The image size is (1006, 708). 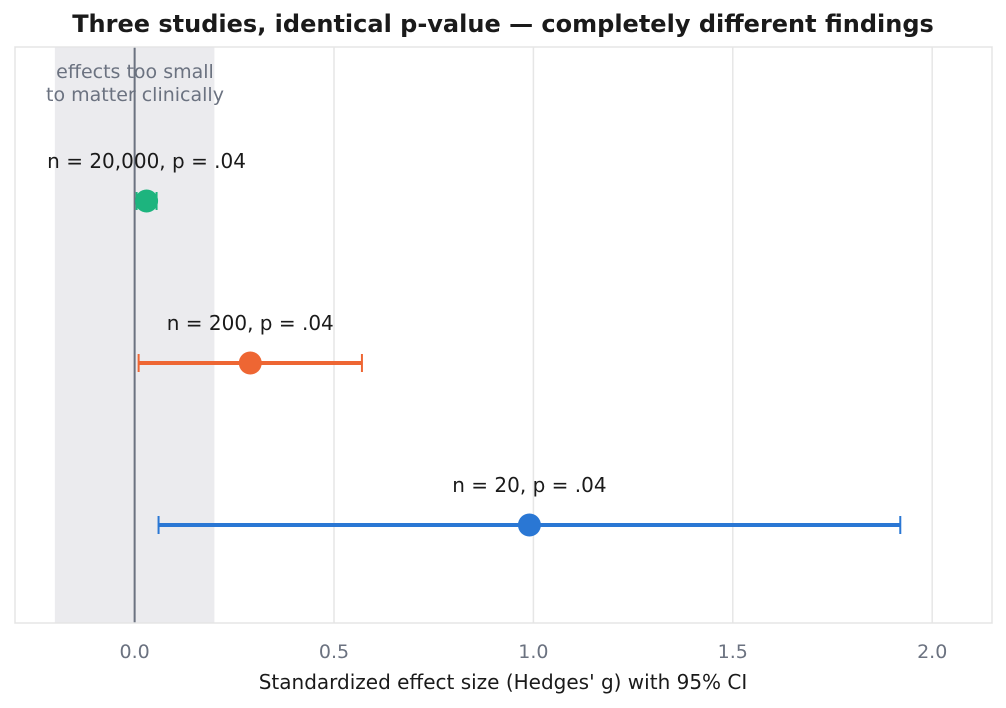 I want to click on x-tick-label: 0.5, so click(x=334, y=652).